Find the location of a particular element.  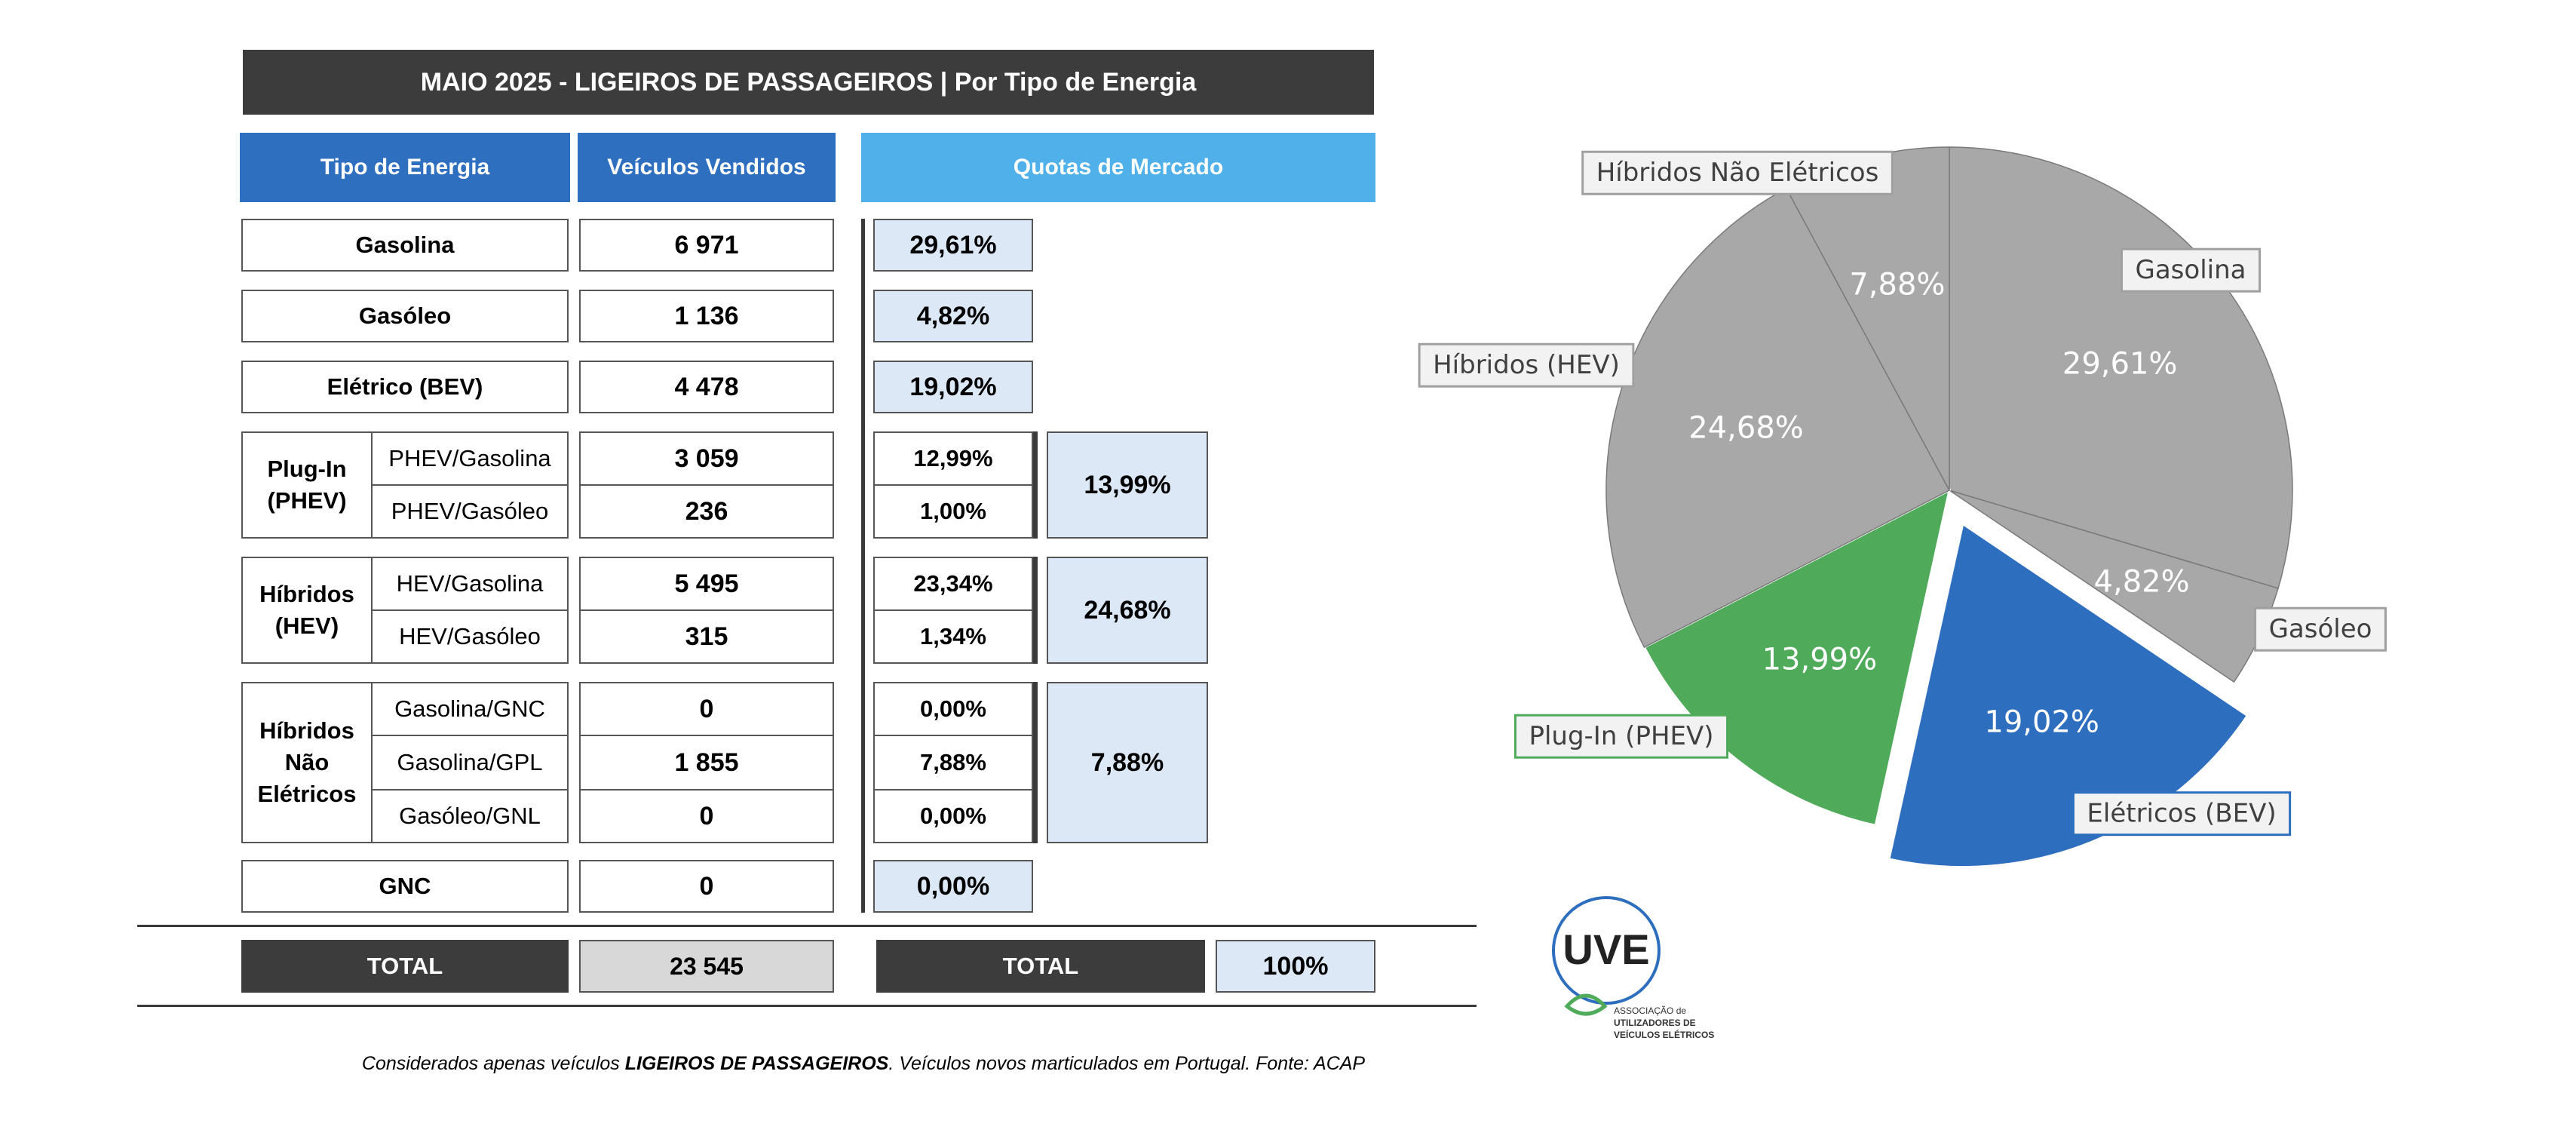

pie-category-label-eletricos-bev: Elétricos (BEV) is located at coordinates (2182, 814).